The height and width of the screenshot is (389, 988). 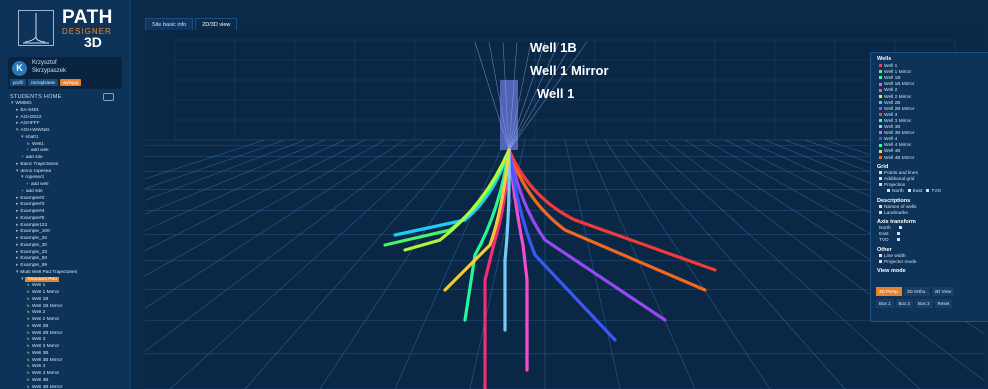 What do you see at coordinates (889, 78) in the screenshot?
I see `well-toggle: Well 1B` at bounding box center [889, 78].